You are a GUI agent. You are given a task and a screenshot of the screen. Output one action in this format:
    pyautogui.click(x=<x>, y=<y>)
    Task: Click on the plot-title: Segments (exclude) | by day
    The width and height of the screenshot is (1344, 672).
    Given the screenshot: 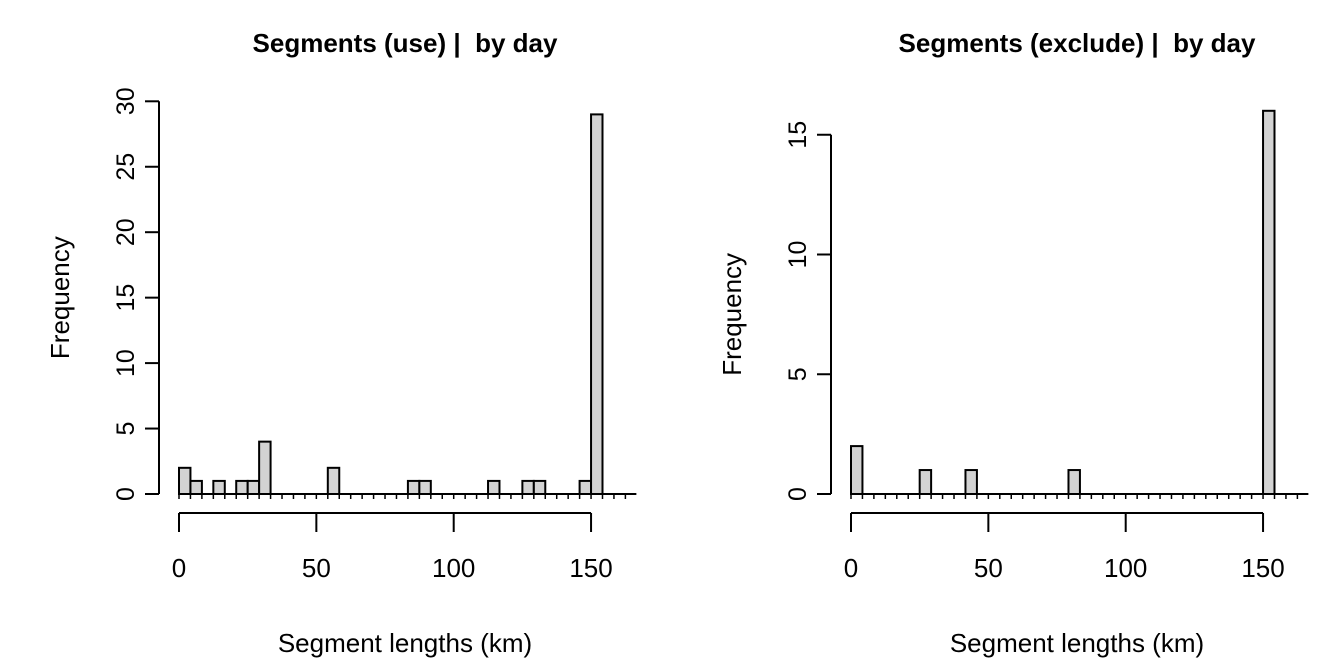 What is the action you would take?
    pyautogui.click(x=1077, y=43)
    